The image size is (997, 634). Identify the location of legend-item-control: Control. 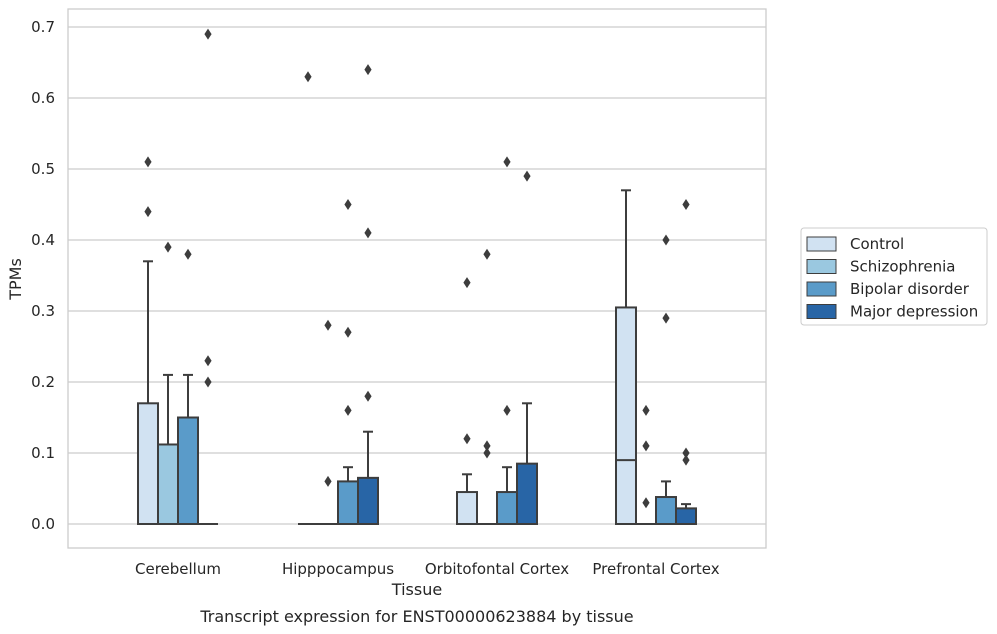
(855, 244).